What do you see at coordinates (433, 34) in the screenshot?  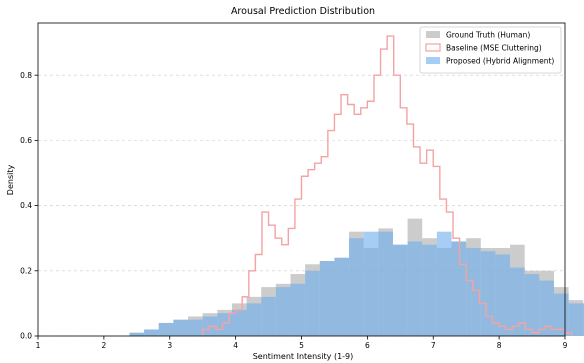 I see `legend-swatch-ground-truth` at bounding box center [433, 34].